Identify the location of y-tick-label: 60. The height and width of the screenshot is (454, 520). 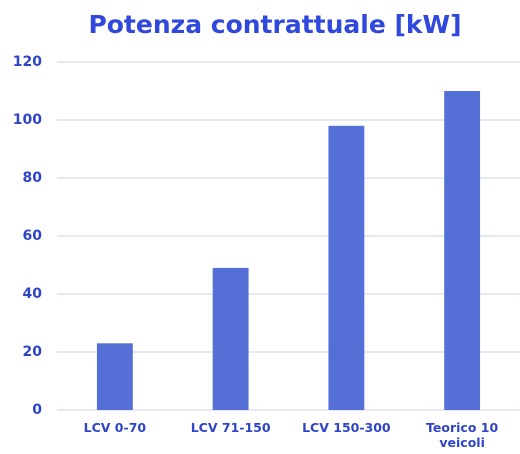
(33, 236).